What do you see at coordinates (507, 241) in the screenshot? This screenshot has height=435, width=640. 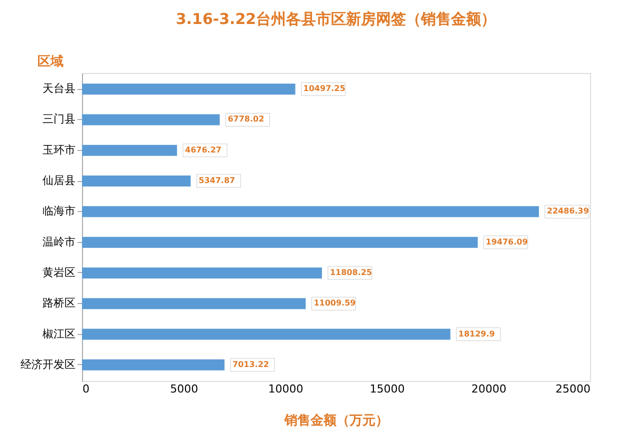 I see `data-label: 19476.09` at bounding box center [507, 241].